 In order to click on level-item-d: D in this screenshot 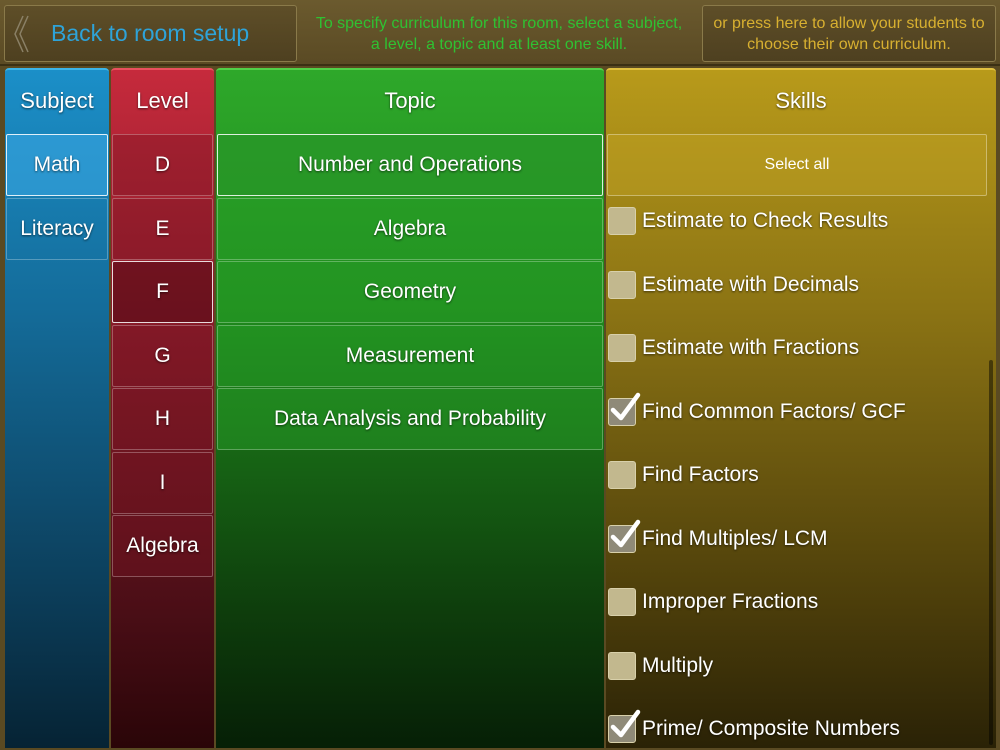, I will do `click(162, 165)`.